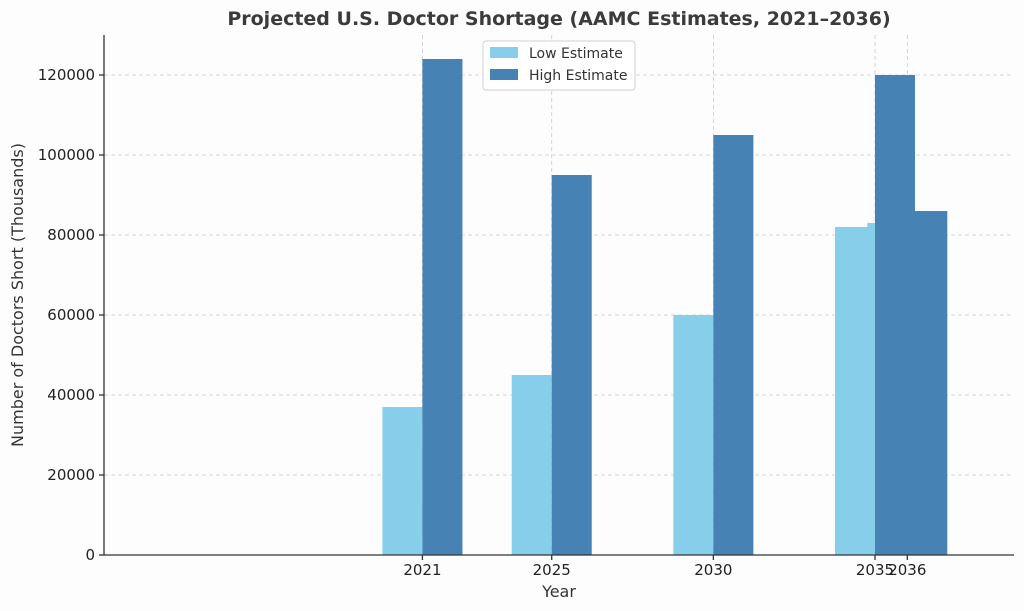 This screenshot has width=1024, height=611. What do you see at coordinates (90, 555) in the screenshot?
I see `y-tick-label: 0` at bounding box center [90, 555].